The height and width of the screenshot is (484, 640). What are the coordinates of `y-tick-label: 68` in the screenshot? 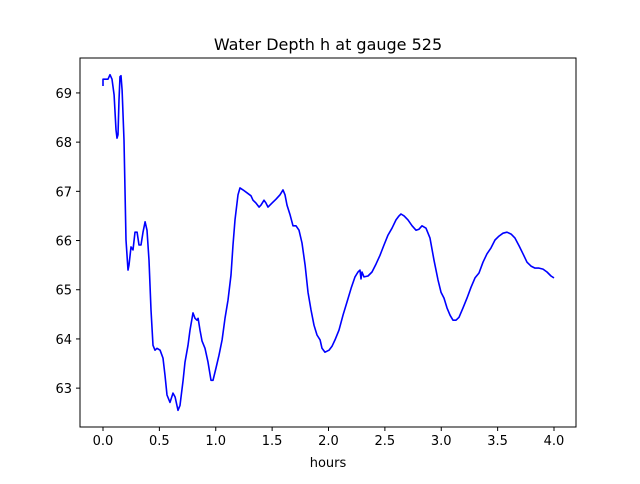 It's located at (63, 143).